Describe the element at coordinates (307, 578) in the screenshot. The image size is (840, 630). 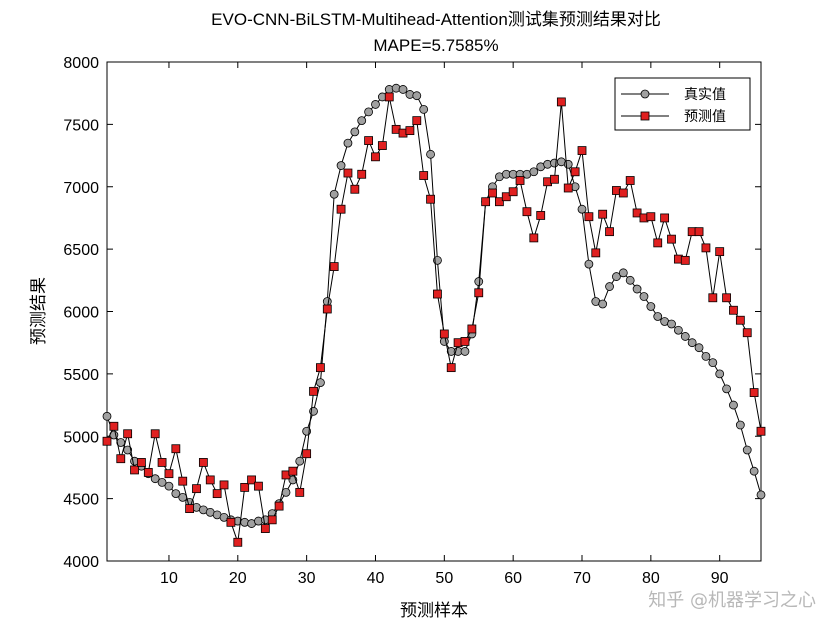
I see `x-tick-label: 30` at that location.